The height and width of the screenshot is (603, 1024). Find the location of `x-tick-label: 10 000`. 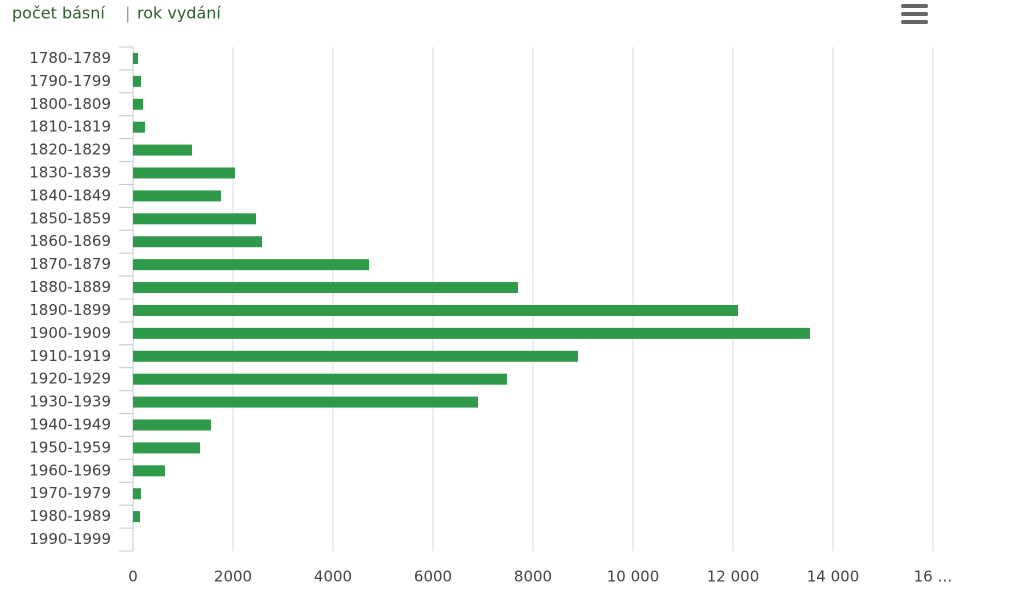

x-tick-label: 10 000 is located at coordinates (633, 577).